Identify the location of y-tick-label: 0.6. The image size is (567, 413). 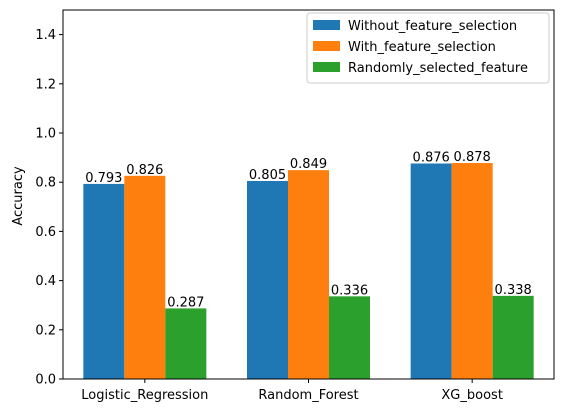
(45, 232).